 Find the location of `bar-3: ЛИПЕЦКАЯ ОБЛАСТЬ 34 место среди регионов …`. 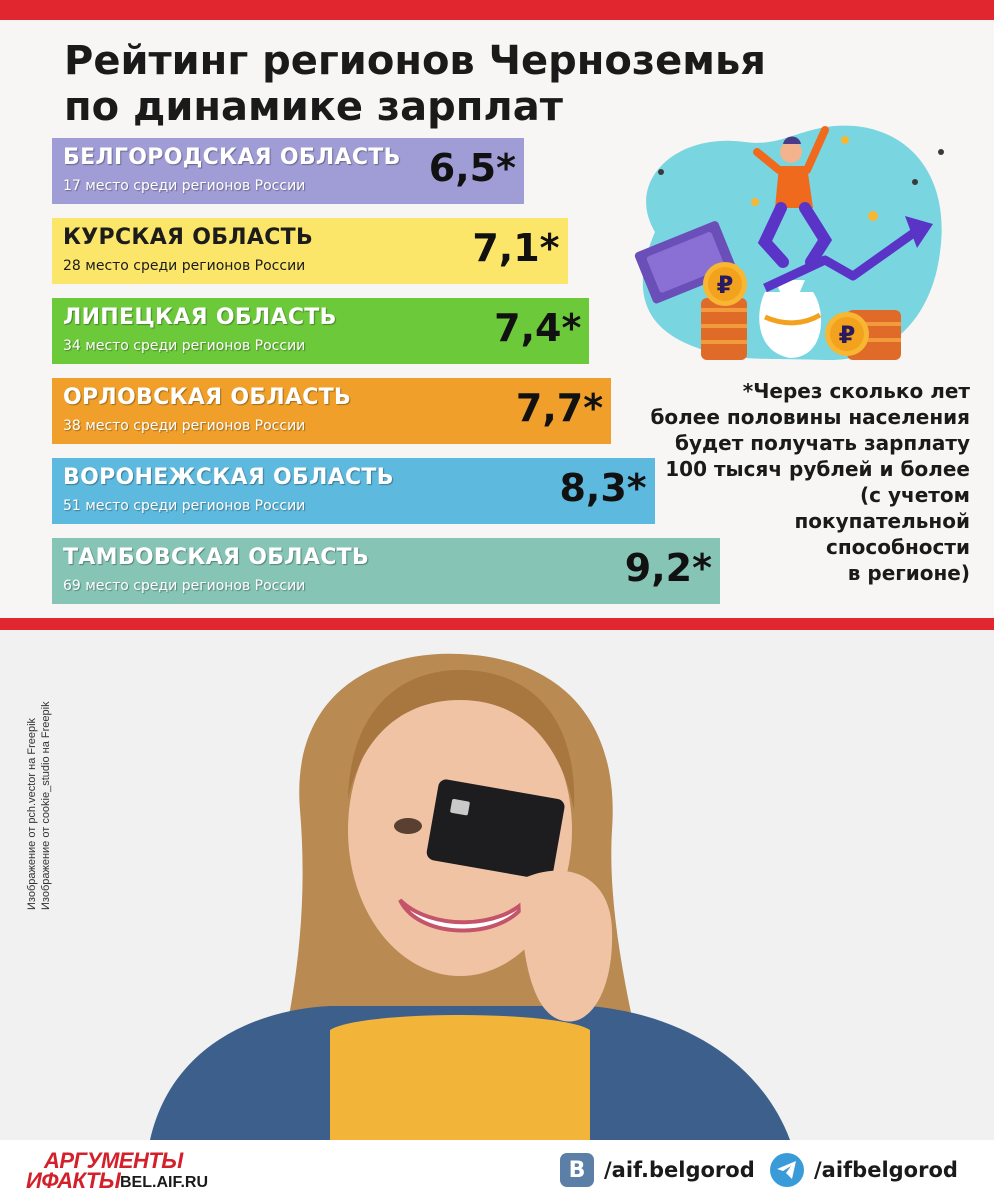

bar-3: ЛИПЕЦКАЯ ОБЛАСТЬ 34 место среди регионов … is located at coordinates (321, 331).